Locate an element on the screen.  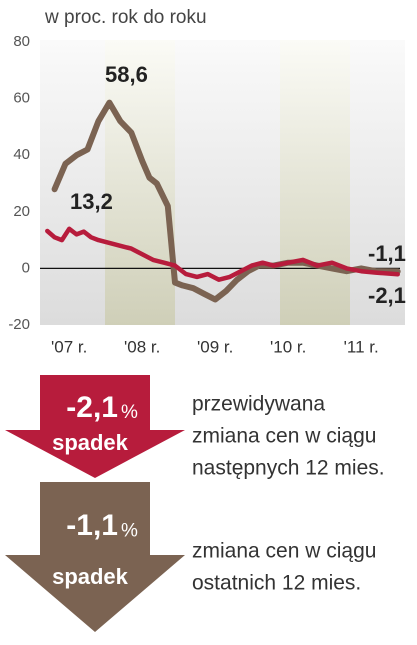
x-tick-label: '11 r. is located at coordinates (361, 346).